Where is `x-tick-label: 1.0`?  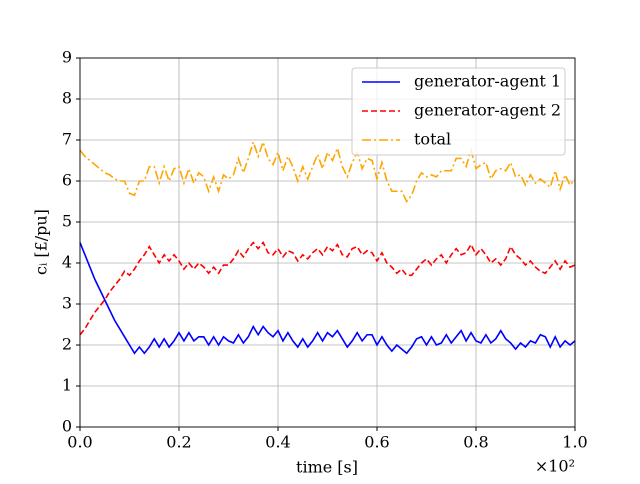
x-tick-label: 1.0 is located at coordinates (574, 442).